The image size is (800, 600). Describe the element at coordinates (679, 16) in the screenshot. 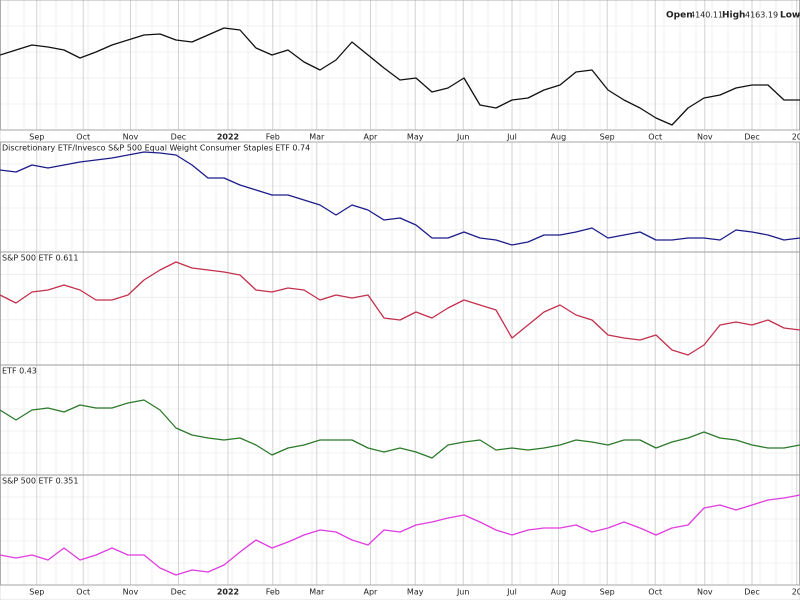

I see `open-label: Open` at that location.